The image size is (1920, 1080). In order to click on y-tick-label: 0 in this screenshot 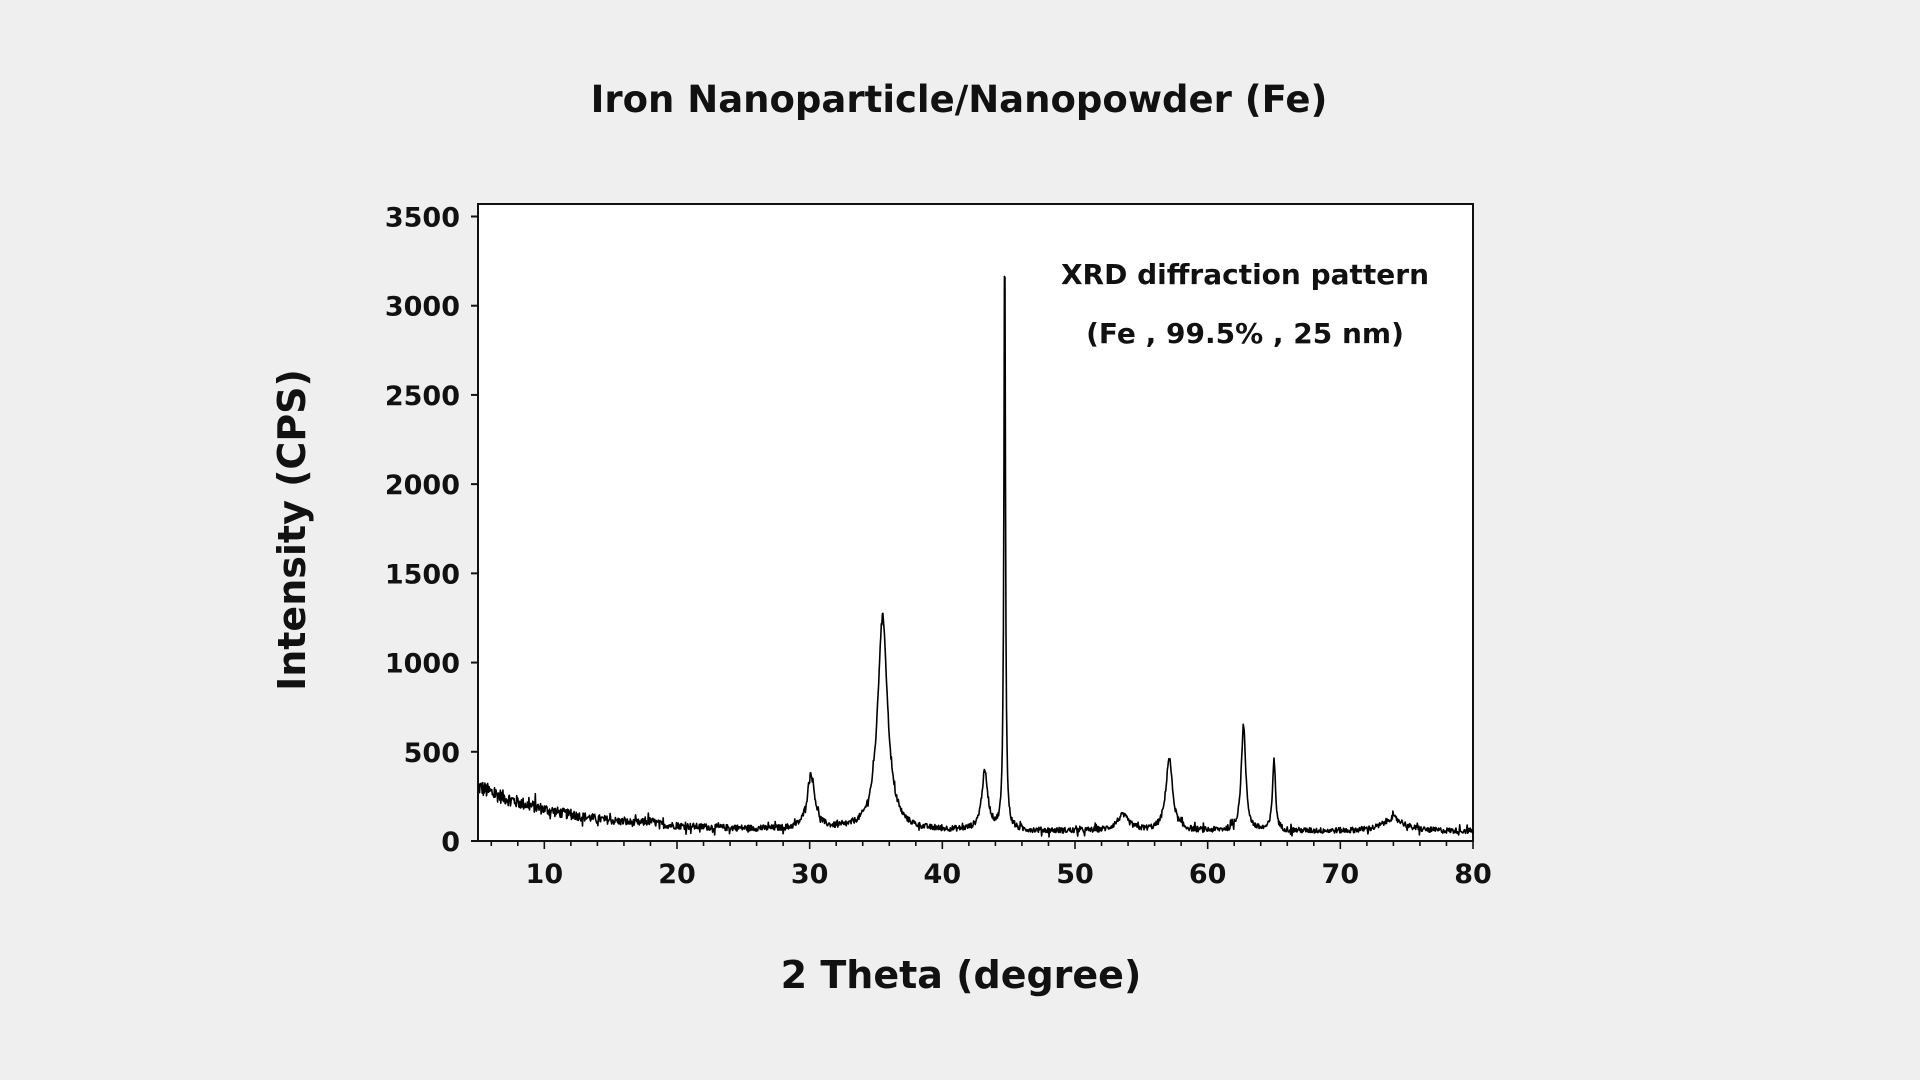, I will do `click(450, 842)`.